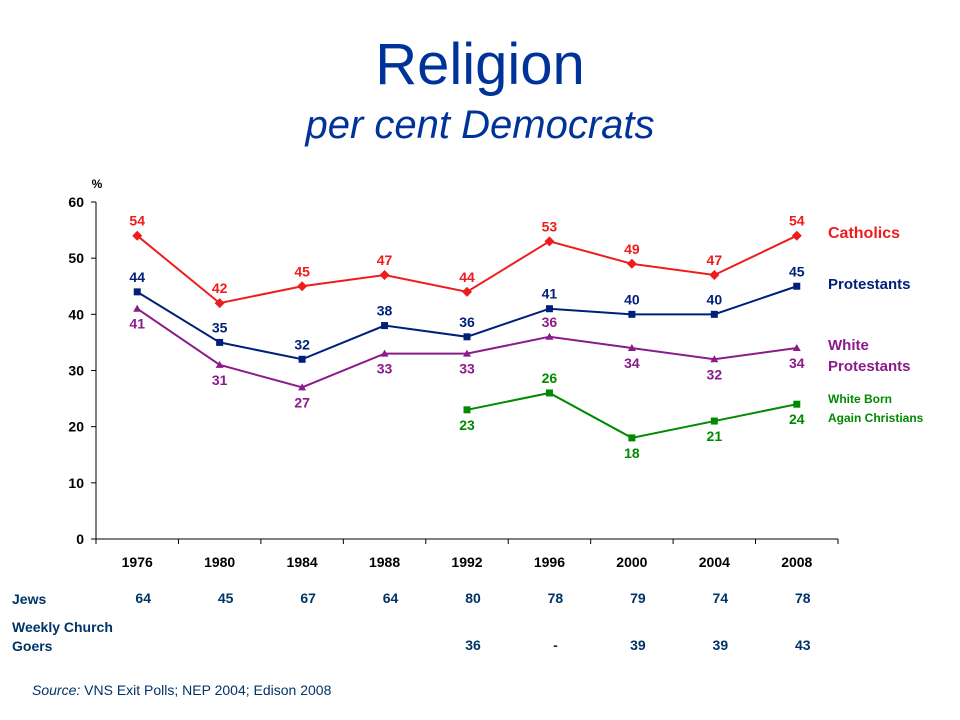 This screenshot has height=720, width=960. What do you see at coordinates (76, 371) in the screenshot?
I see `y-tick-label: 30` at bounding box center [76, 371].